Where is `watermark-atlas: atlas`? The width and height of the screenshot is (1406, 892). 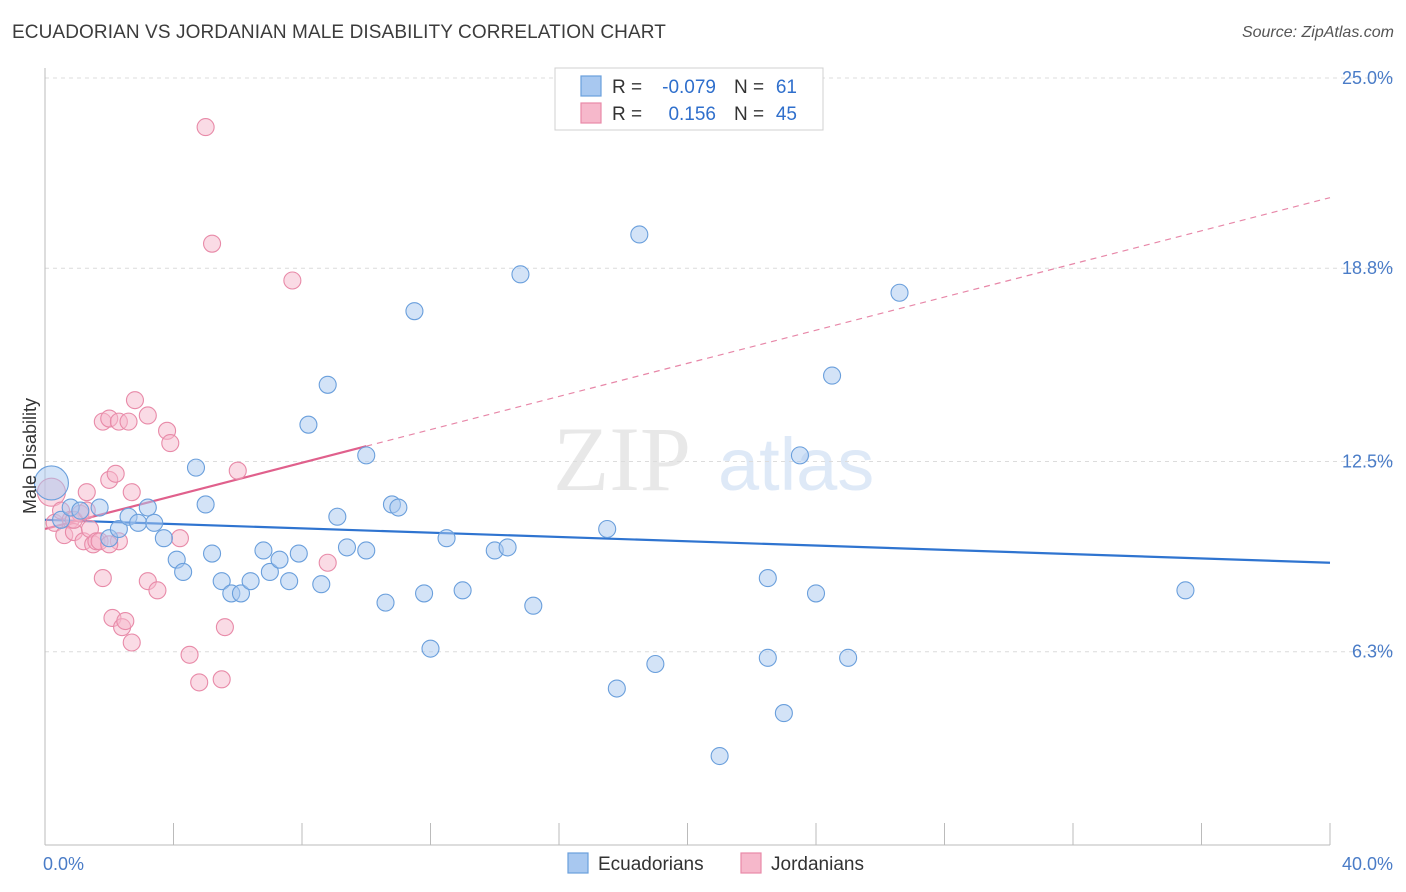
watermark-atlas: atlas is located at coordinates (796, 464).